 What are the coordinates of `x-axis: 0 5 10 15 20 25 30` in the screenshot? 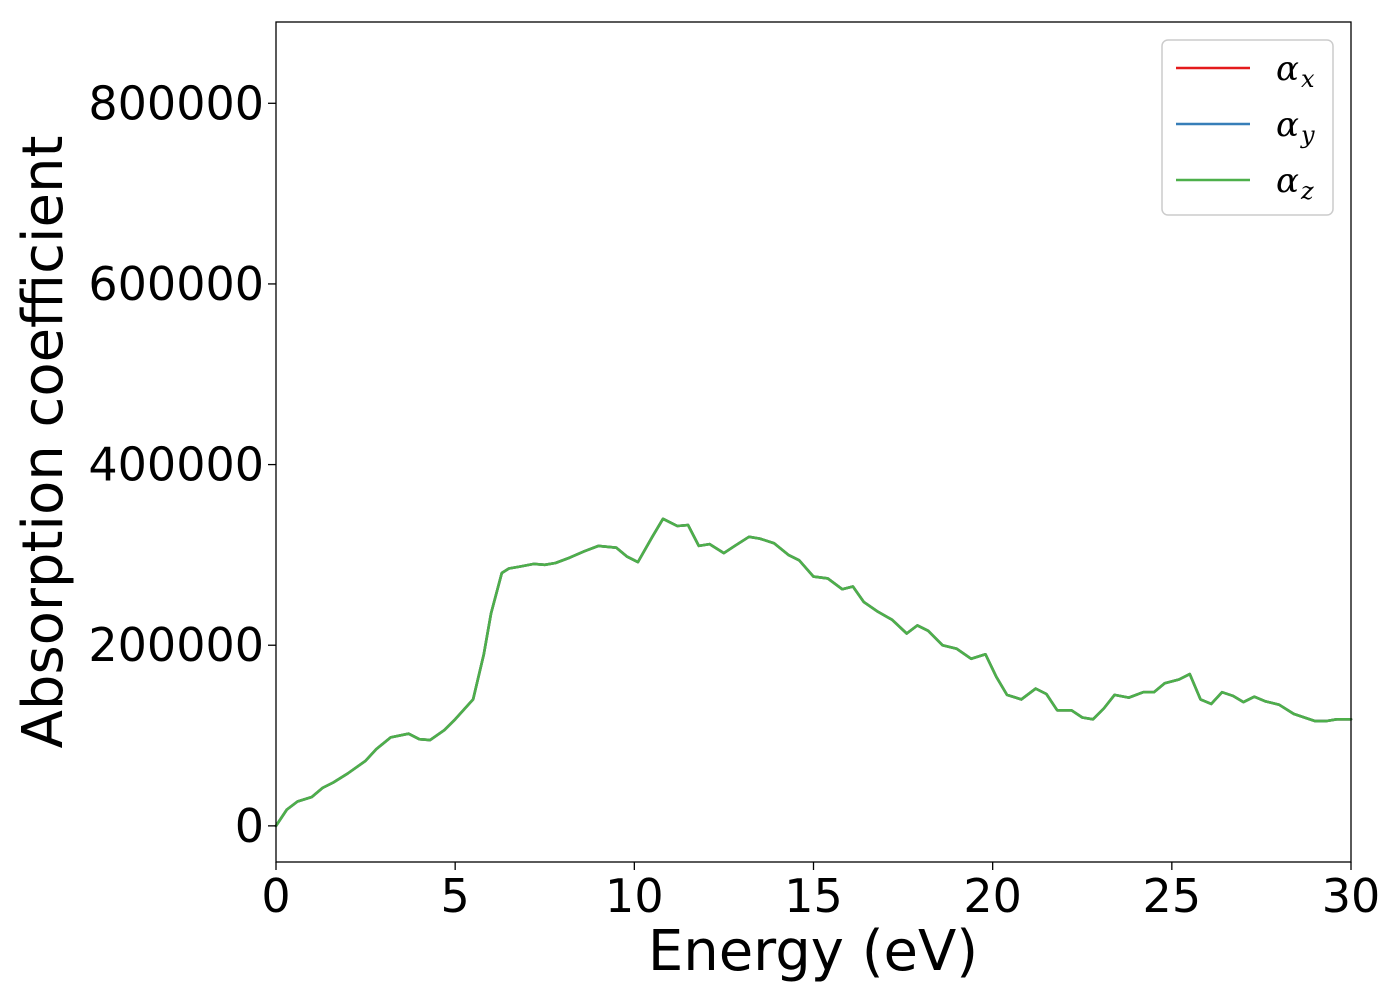 It's located at (820, 892).